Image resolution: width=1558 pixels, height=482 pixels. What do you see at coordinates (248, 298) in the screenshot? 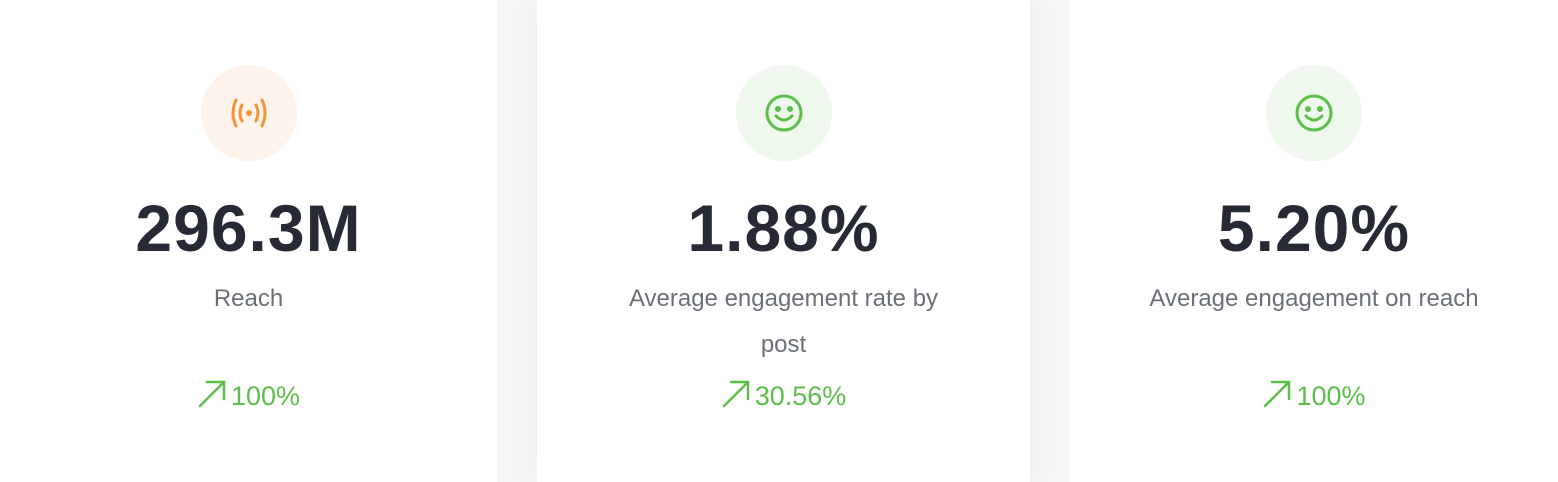
I see `stat-label: Reach` at bounding box center [248, 298].